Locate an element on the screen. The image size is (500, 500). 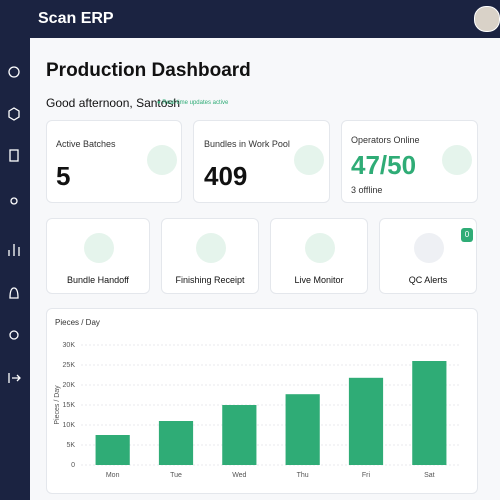
alert-badge: 0 is located at coordinates (467, 235).